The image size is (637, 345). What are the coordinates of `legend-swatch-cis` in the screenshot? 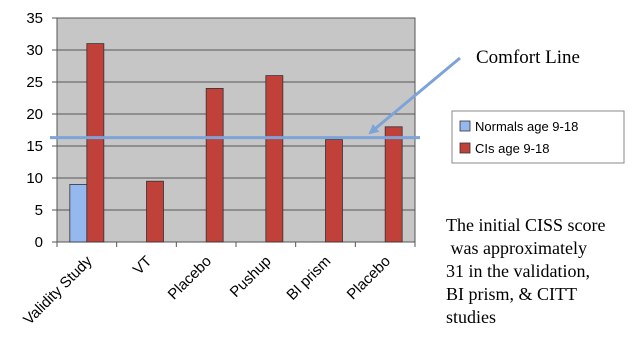 It's located at (465, 148).